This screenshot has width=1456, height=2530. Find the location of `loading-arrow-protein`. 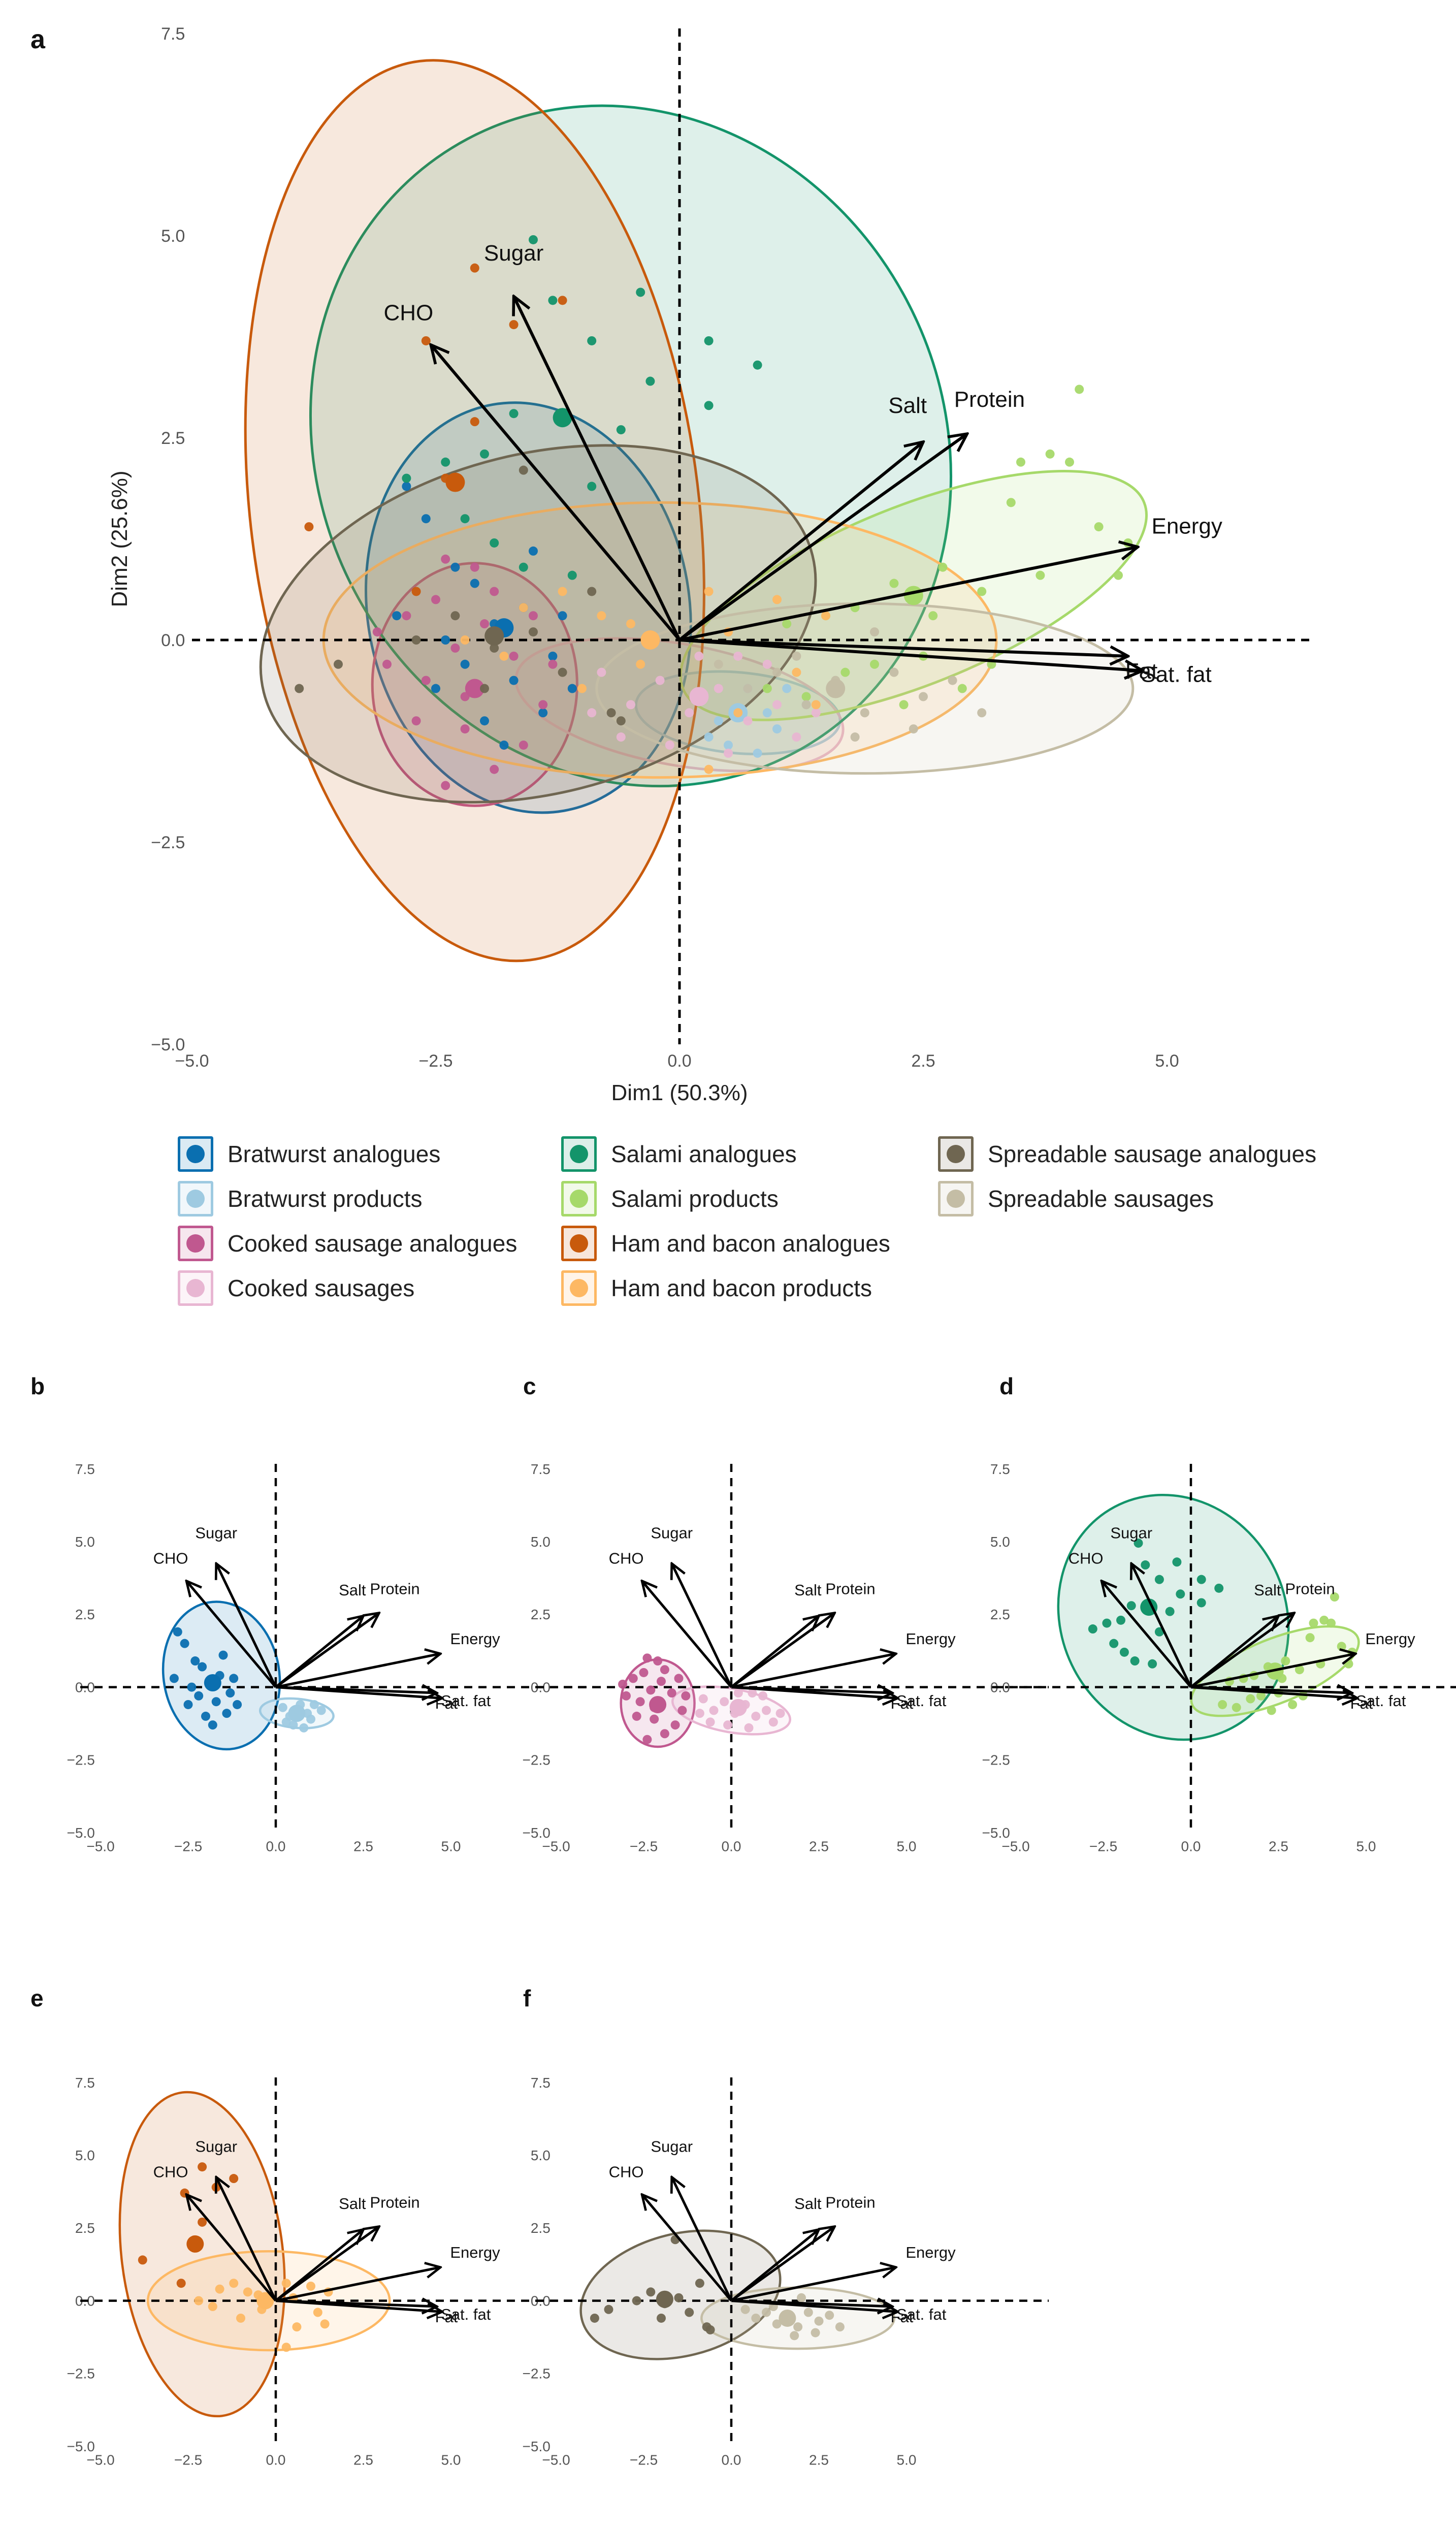

loading-arrow-protein is located at coordinates (782, 1650).